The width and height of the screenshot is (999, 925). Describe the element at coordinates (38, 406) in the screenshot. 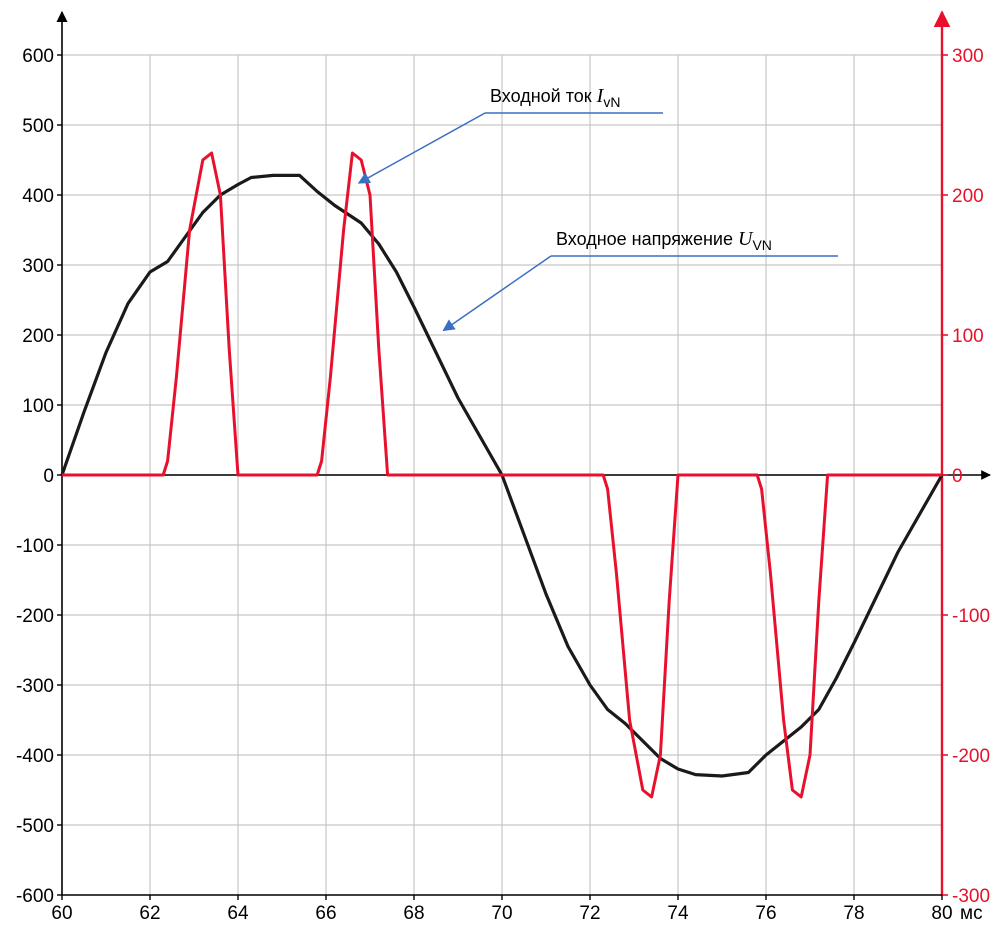

I see `left-tick-label: 100` at that location.